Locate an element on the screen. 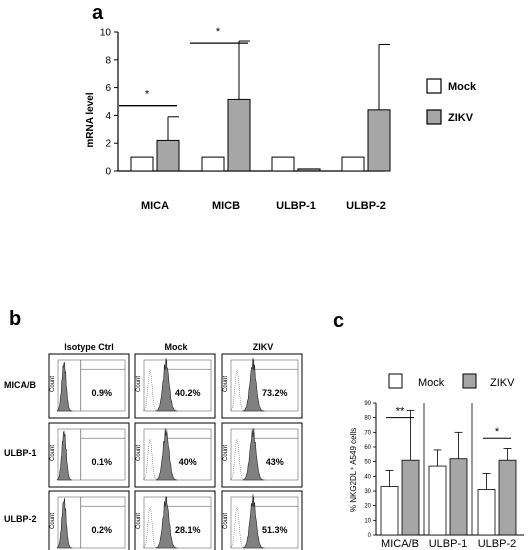 The image size is (531, 550). panel-a-ytick-label: 4 is located at coordinates (108, 116).